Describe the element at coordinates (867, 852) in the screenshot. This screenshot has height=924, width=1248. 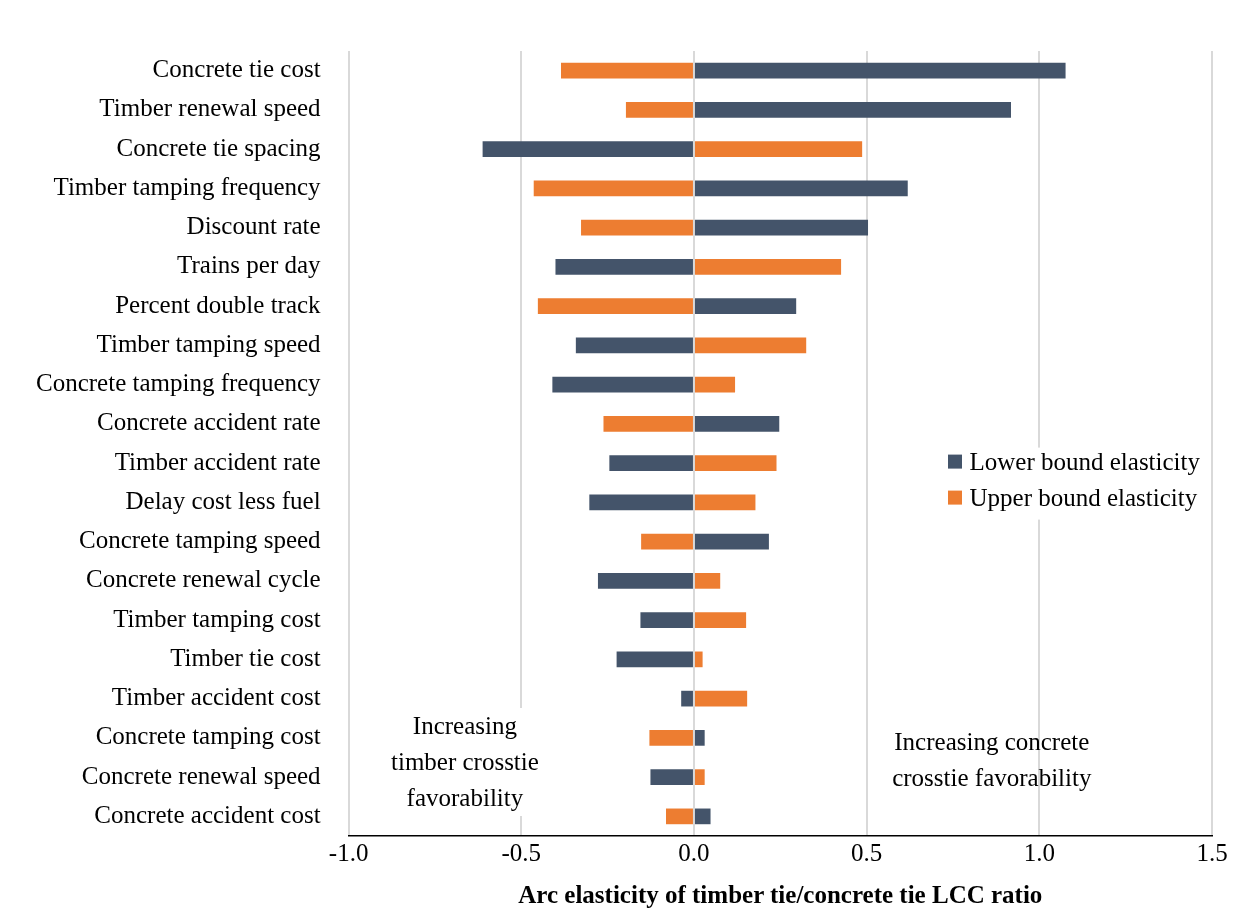
I see `x-tick-label: 0.5` at that location.